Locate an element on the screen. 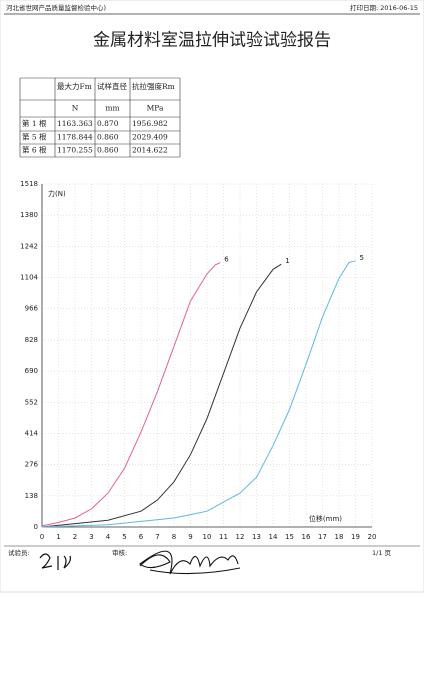  org-name: 河北省世网产品质量监督检验中心) is located at coordinates (56, 7).